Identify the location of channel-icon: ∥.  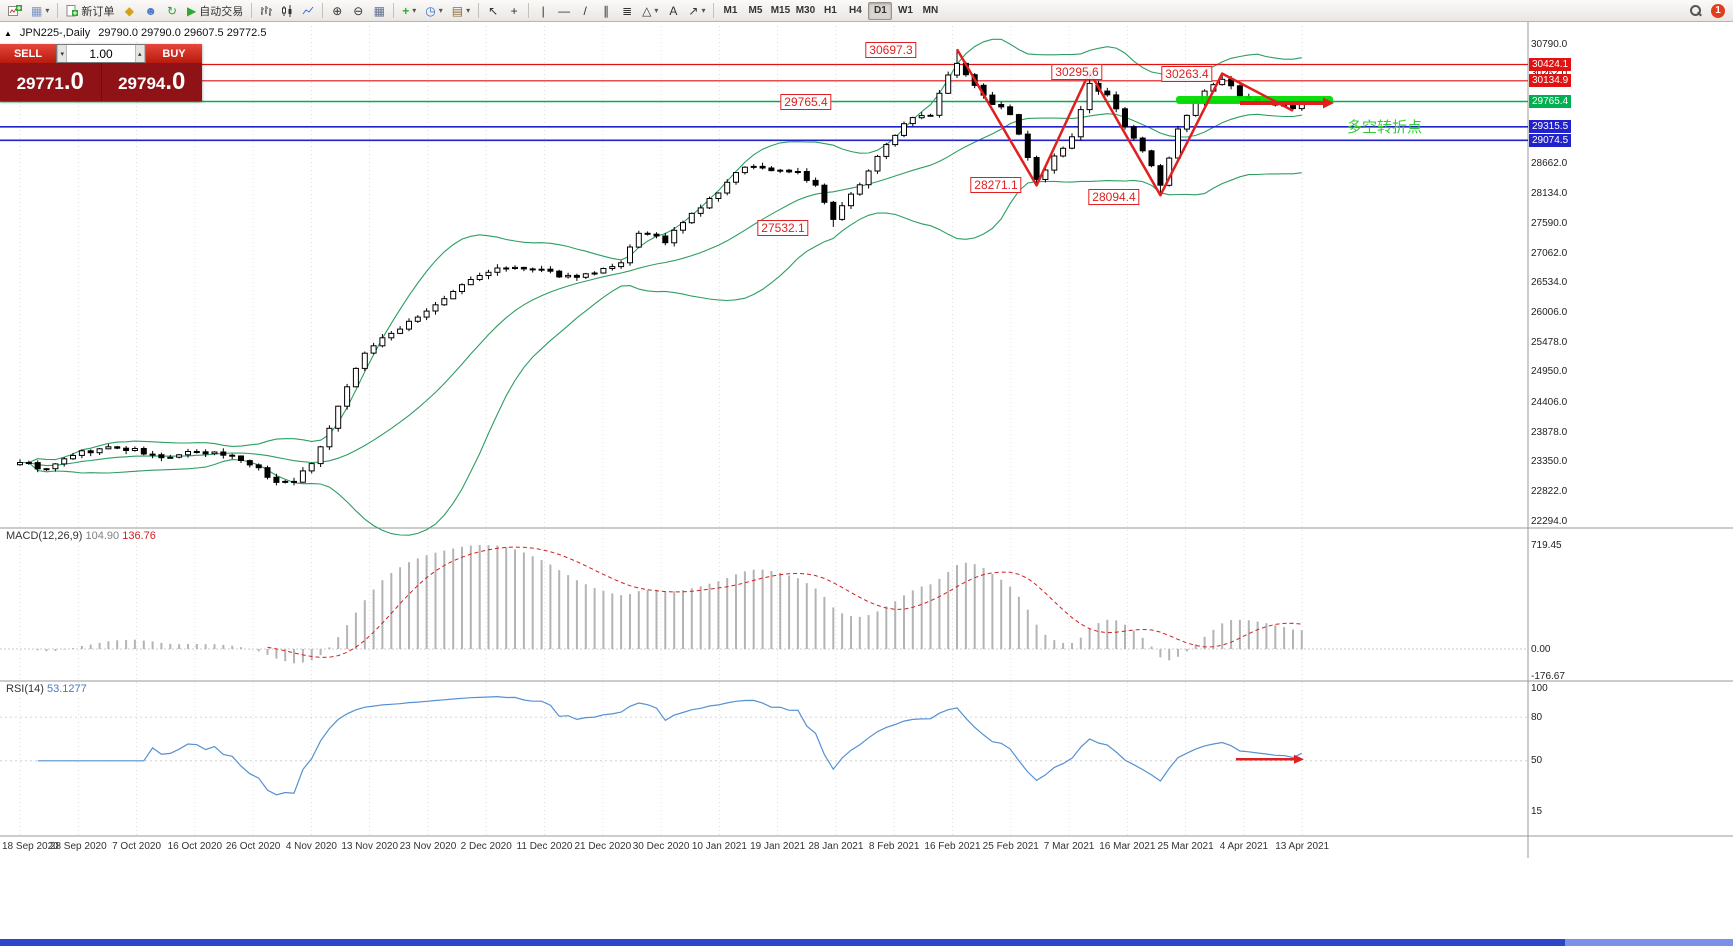
(606, 10).